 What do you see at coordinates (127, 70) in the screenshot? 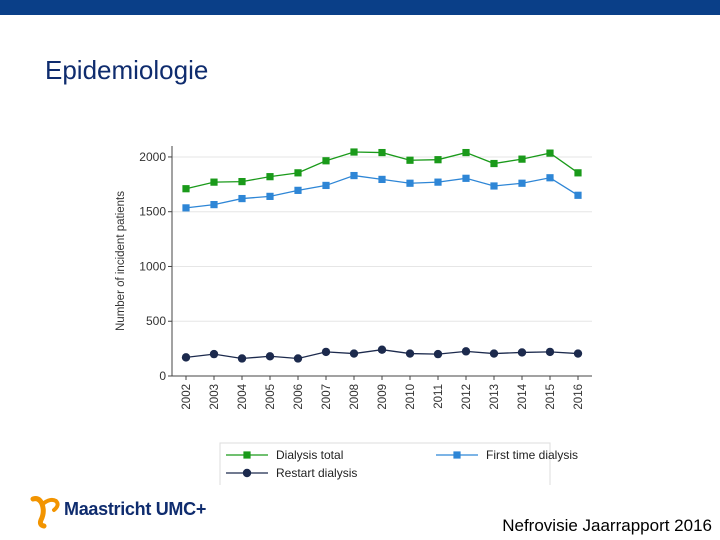
I see `slide-title: Epidemiologie` at bounding box center [127, 70].